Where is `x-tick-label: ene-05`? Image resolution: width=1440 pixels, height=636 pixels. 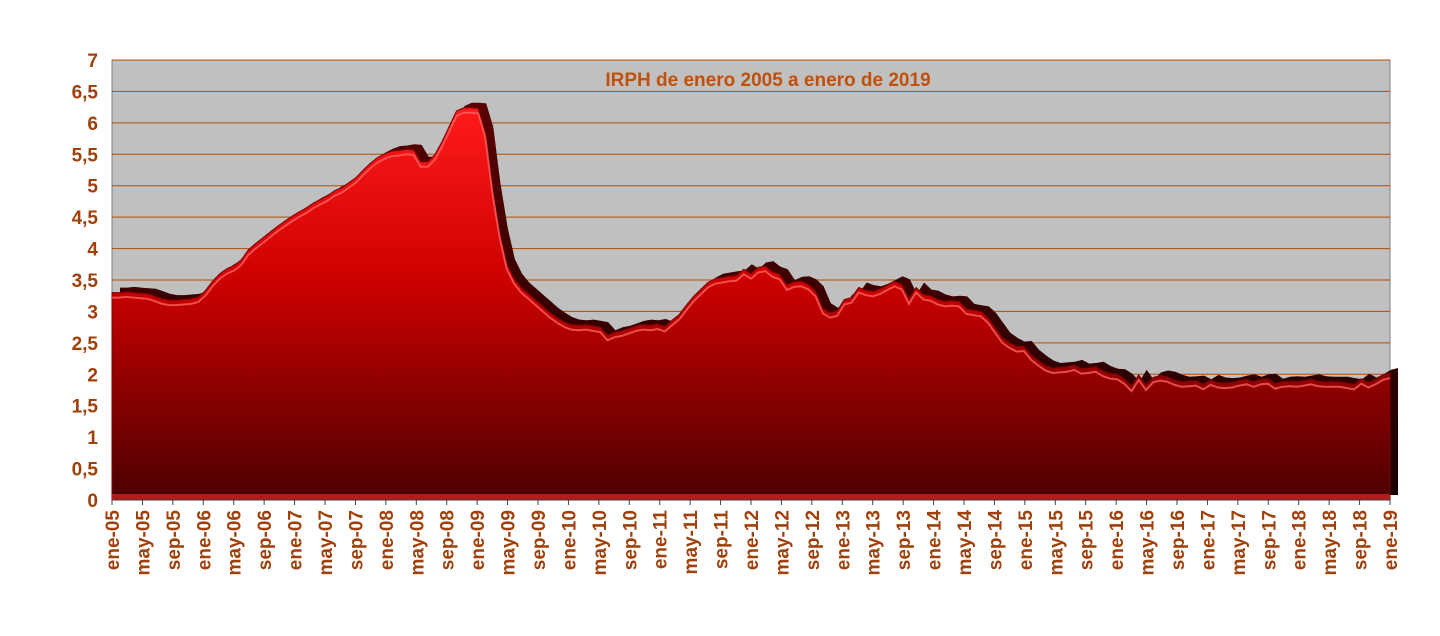
x-tick-label: ene-05 is located at coordinates (113, 540).